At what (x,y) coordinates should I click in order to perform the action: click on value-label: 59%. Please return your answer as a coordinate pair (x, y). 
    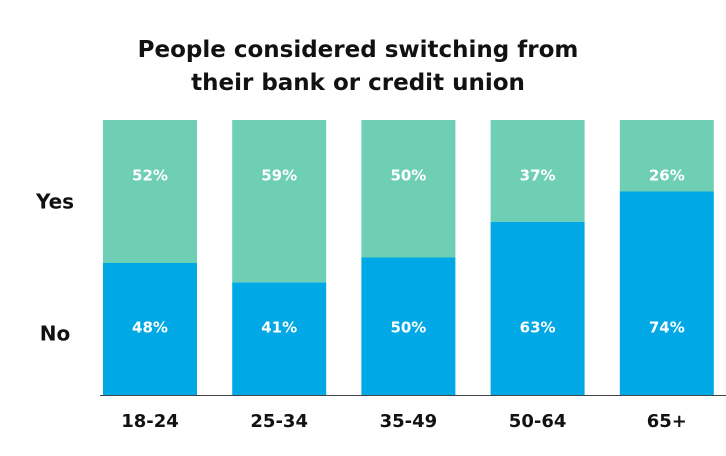
    Looking at the image, I should click on (279, 176).